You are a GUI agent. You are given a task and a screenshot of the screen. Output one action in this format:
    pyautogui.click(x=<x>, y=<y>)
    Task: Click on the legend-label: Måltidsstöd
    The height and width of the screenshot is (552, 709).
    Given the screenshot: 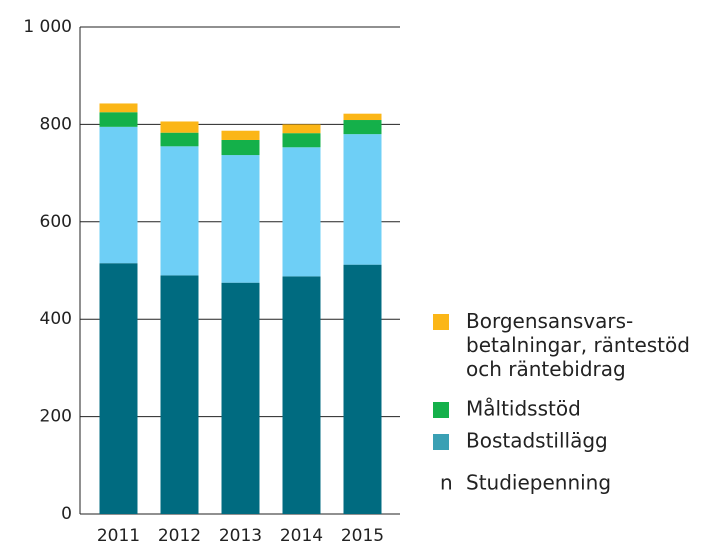 What is the action you would take?
    pyautogui.click(x=523, y=409)
    